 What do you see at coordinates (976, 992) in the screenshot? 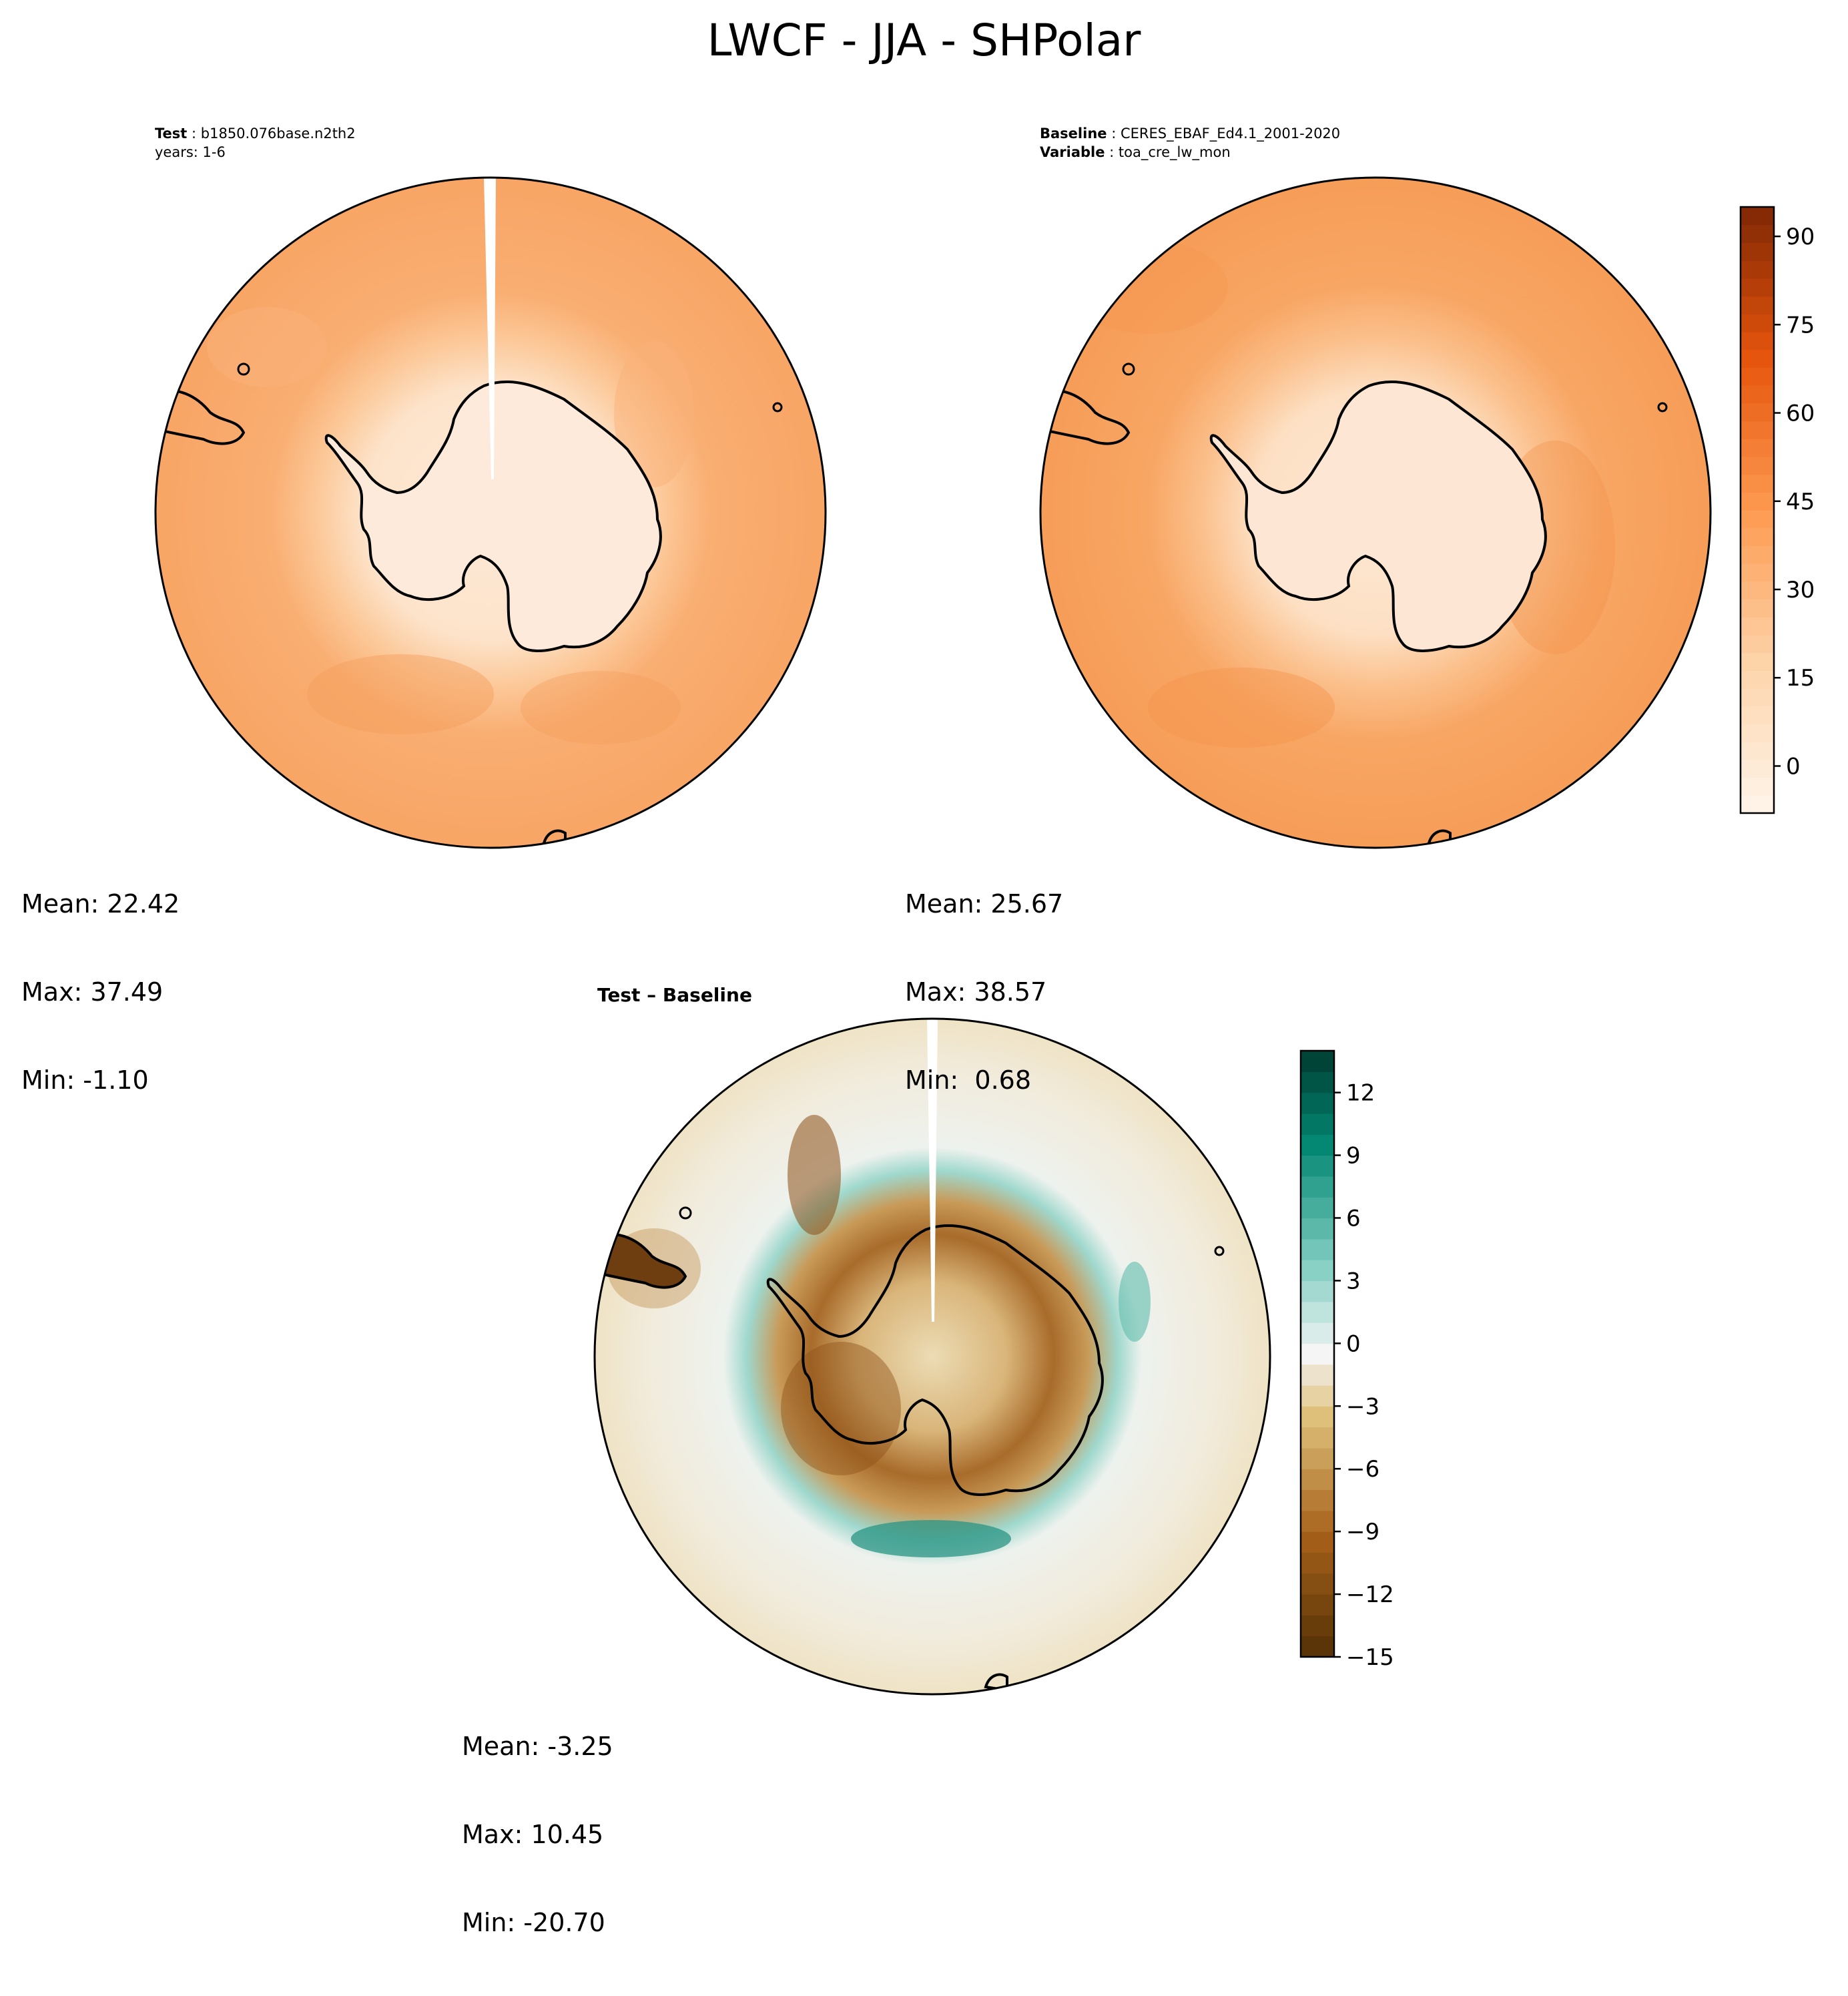
I see `baseline-max: Max: 38.57` at bounding box center [976, 992].